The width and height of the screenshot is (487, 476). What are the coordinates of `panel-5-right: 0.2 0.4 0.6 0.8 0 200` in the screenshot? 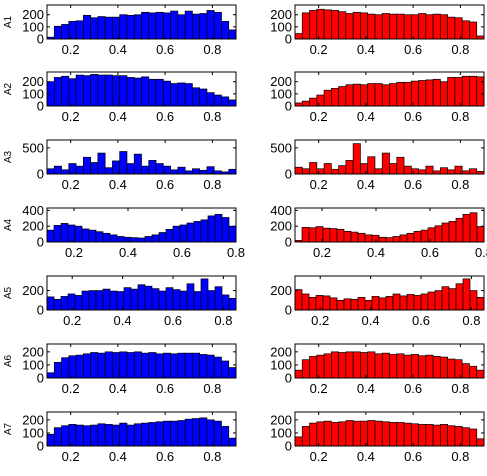 It's located at (377, 301).